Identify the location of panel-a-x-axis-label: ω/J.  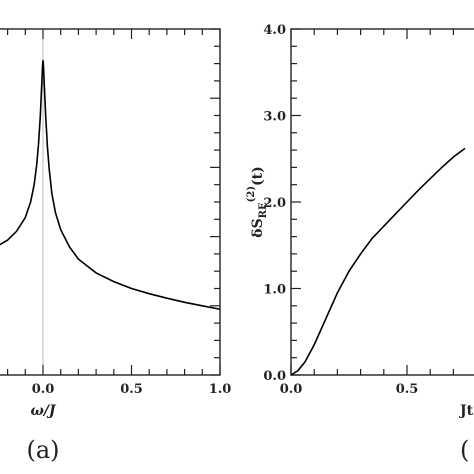
(43, 411).